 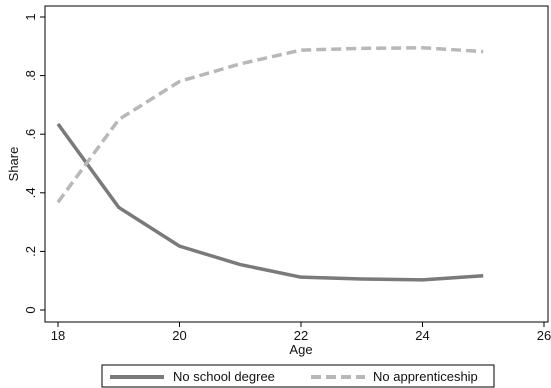 What do you see at coordinates (30, 16) in the screenshot?
I see `y-tick-label: 1` at bounding box center [30, 16].